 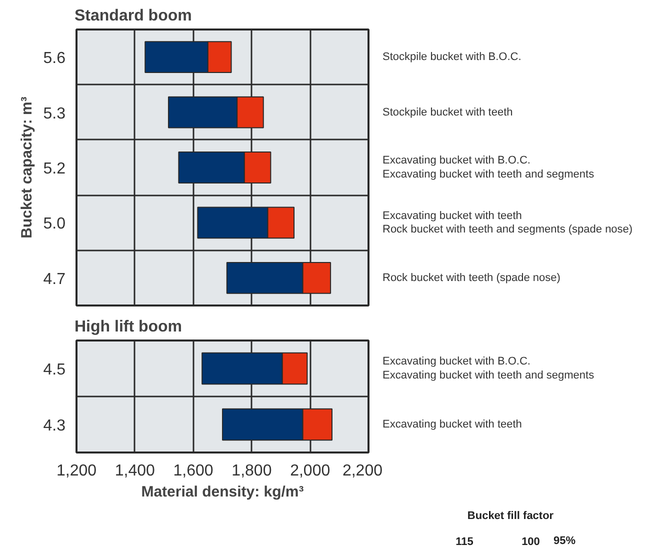 What do you see at coordinates (54, 224) in the screenshot?
I see `y-tick-label: 5.0` at bounding box center [54, 224].